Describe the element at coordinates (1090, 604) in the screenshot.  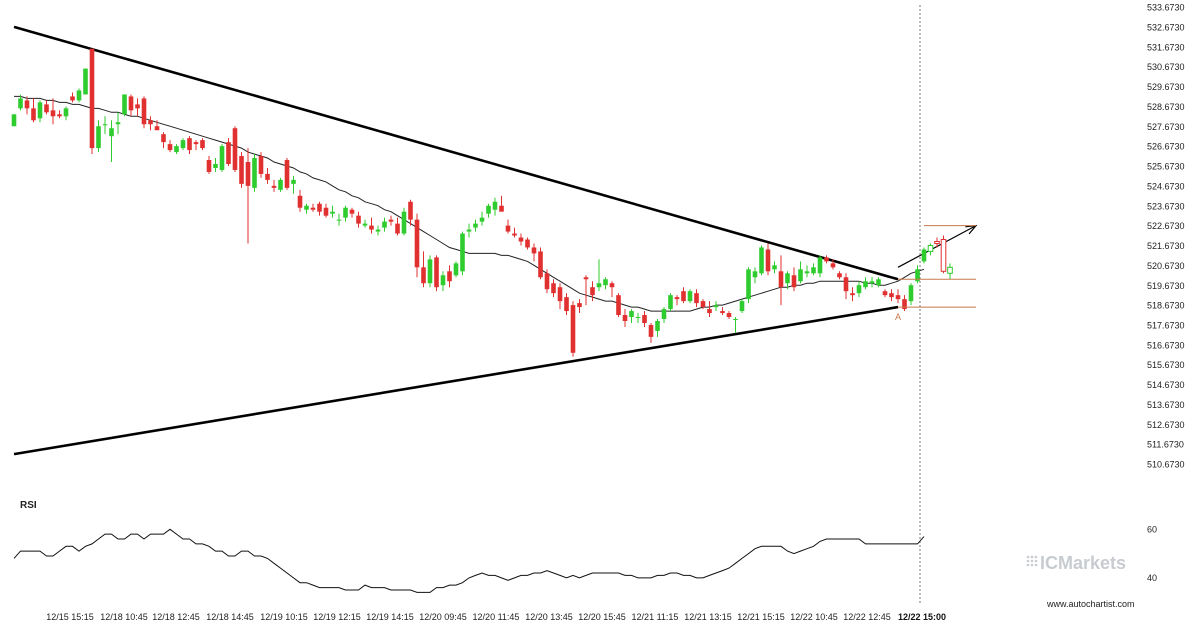
I see `site-url: www.autochartist.com` at that location.